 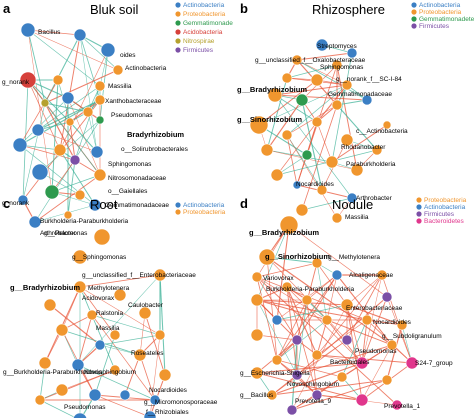 What do you see at coordinates (360, 94) in the screenshot?
I see `node-label: Gemmatimonadaceae` at bounding box center [360, 94].